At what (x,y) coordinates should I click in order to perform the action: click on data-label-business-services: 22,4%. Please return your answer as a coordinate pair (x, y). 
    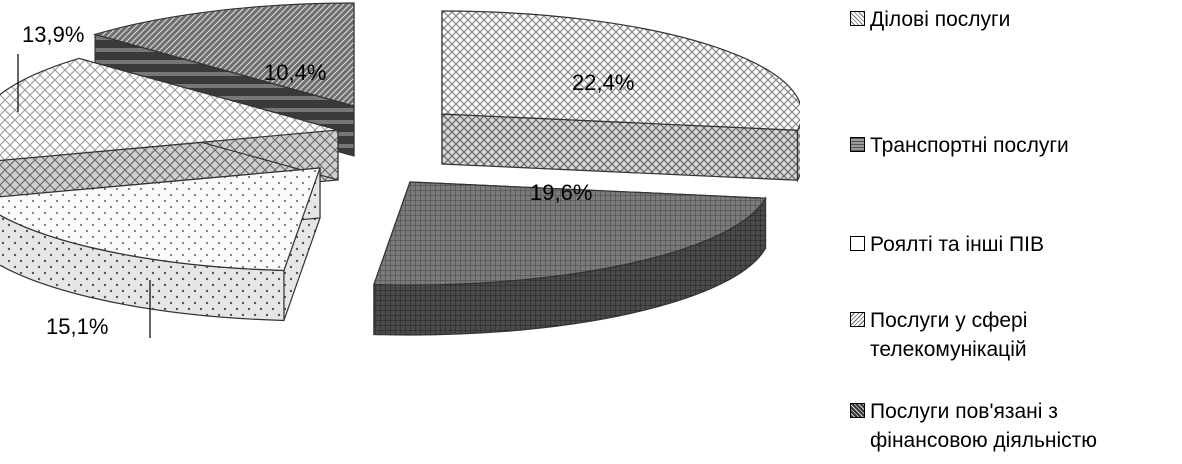
    Looking at the image, I should click on (603, 82).